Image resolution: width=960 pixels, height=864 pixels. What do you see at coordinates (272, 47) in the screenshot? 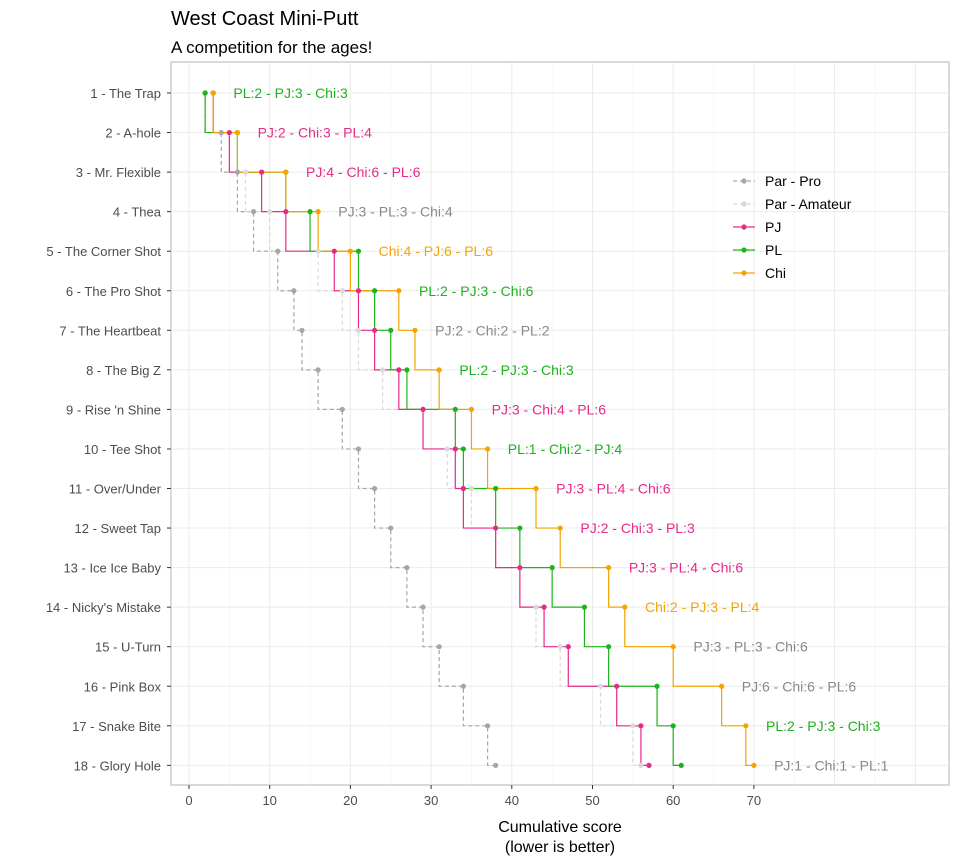
I see `chart-subtitle: A competition for the ages!` at bounding box center [272, 47].